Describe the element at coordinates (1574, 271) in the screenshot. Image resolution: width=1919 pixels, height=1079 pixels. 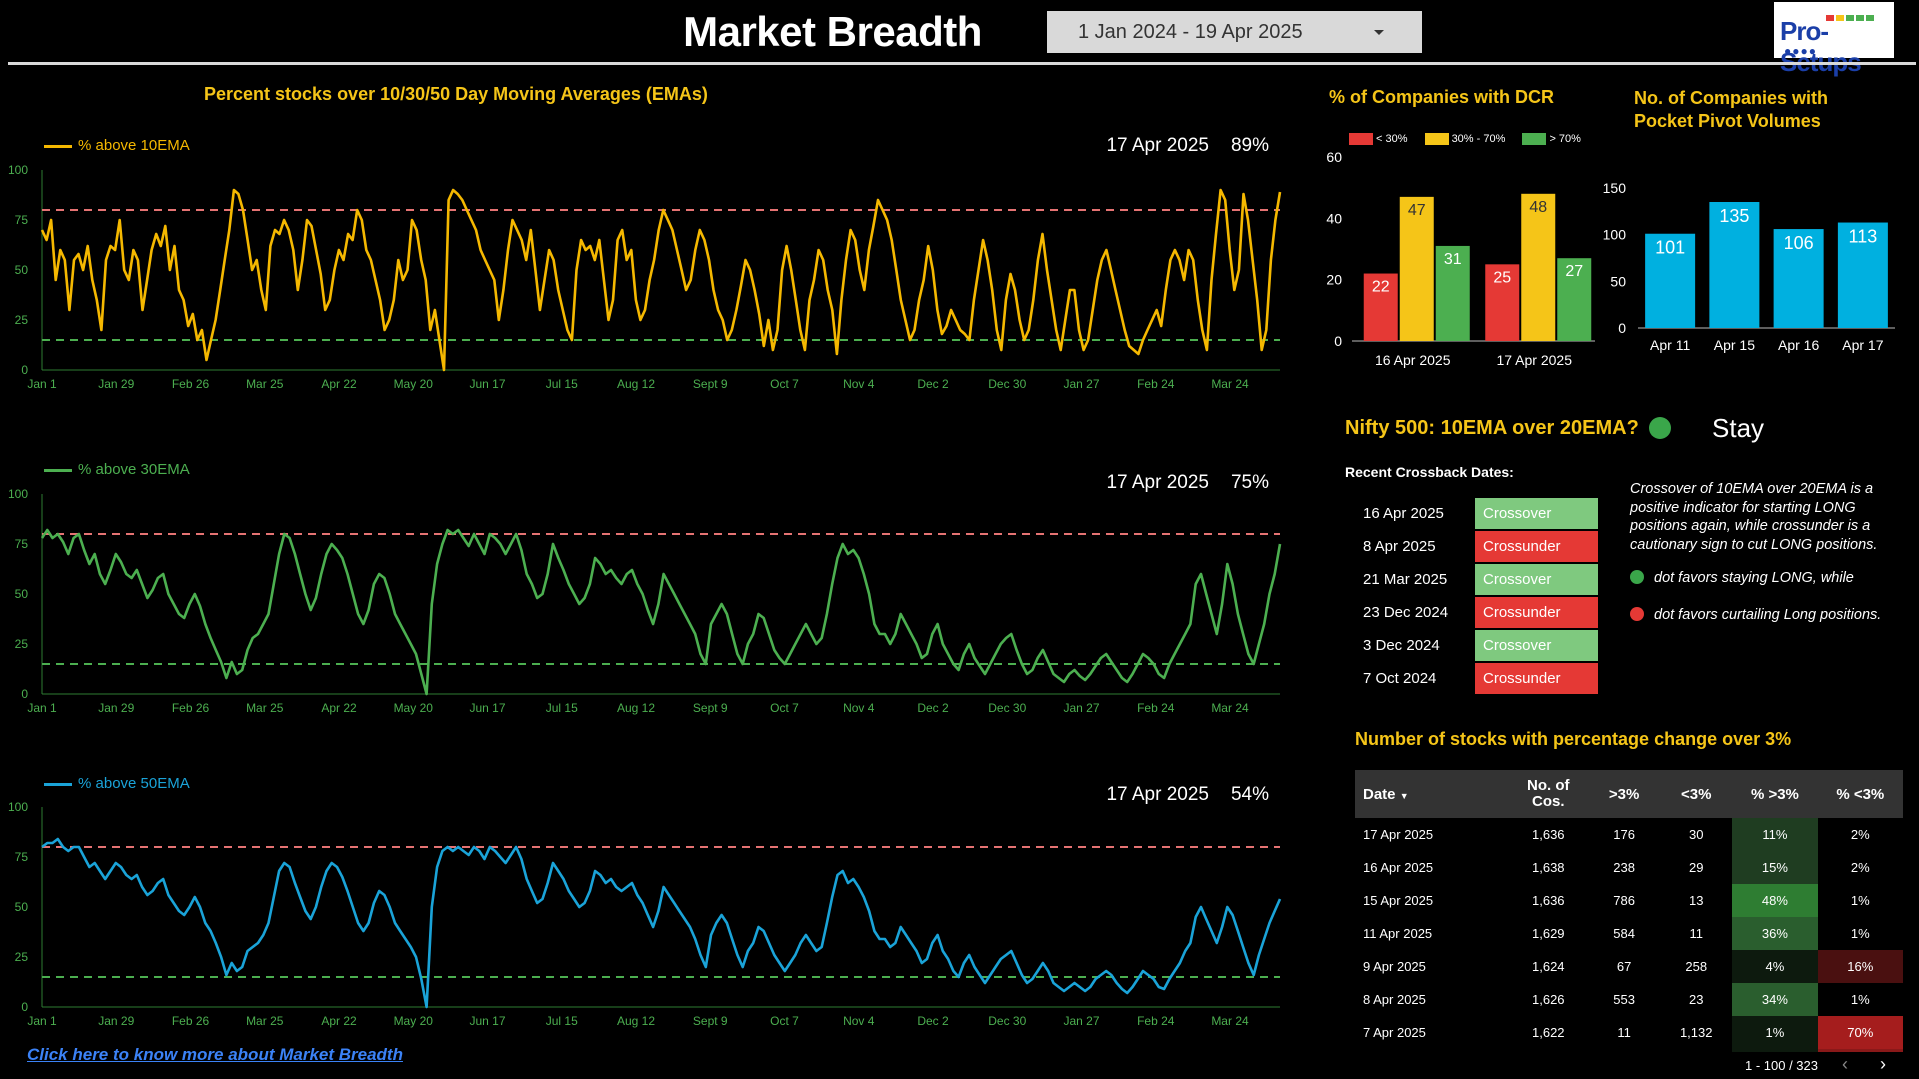
I see `dcr-bar-label: 27` at that location.